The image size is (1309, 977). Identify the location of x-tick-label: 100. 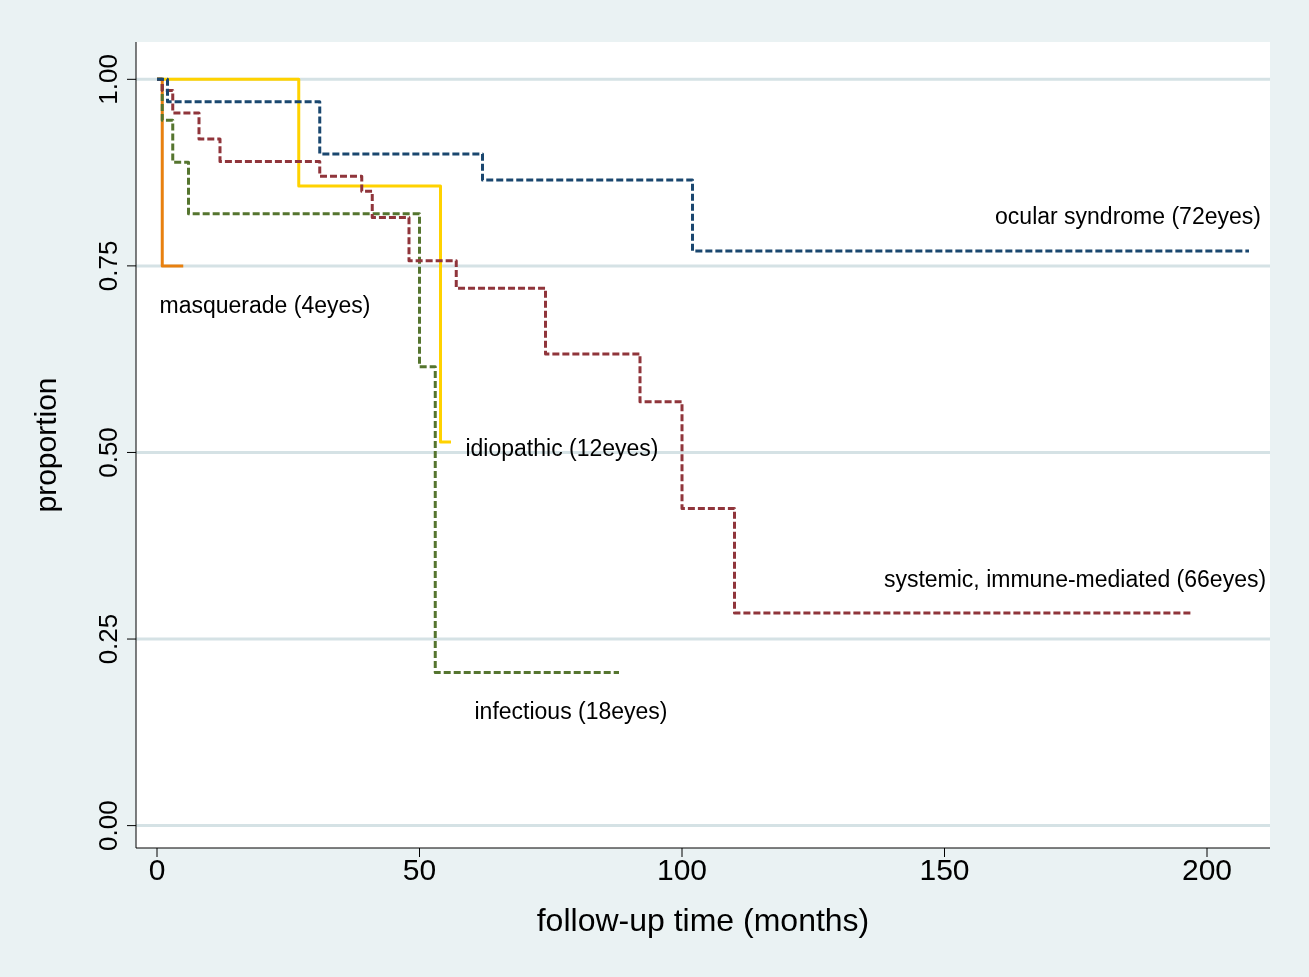
(682, 870).